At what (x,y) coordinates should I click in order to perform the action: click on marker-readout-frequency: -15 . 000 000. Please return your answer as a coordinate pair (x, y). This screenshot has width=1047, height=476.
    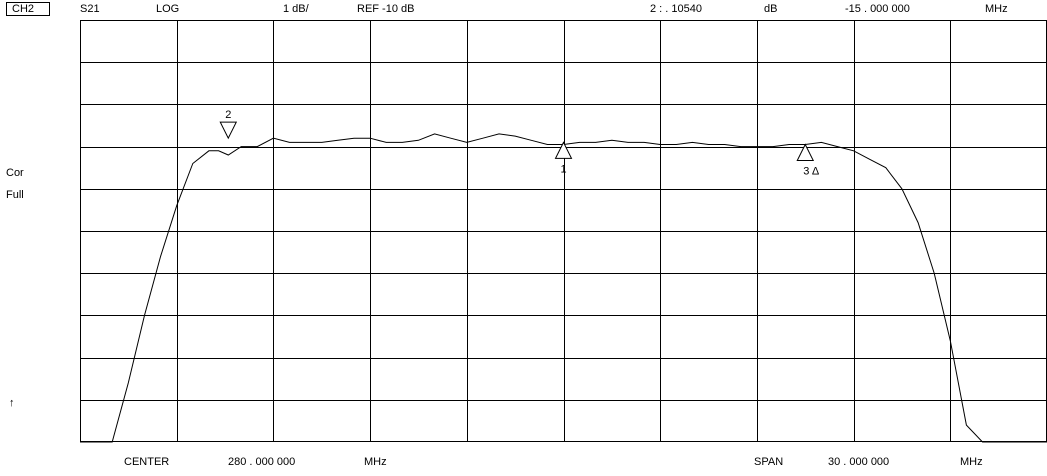
    Looking at the image, I should click on (877, 9).